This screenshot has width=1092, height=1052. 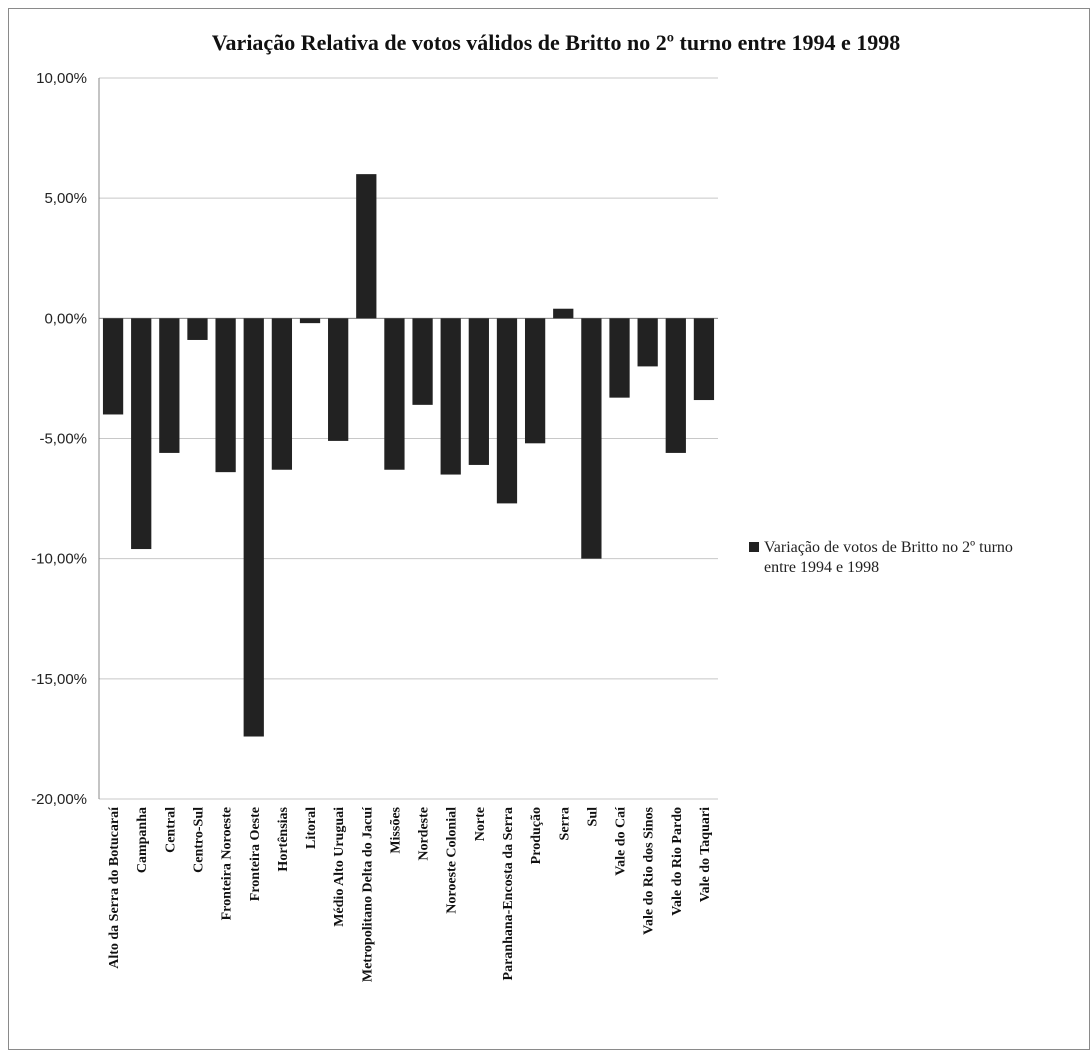 I want to click on x-tick-label: Norte, so click(x=480, y=824).